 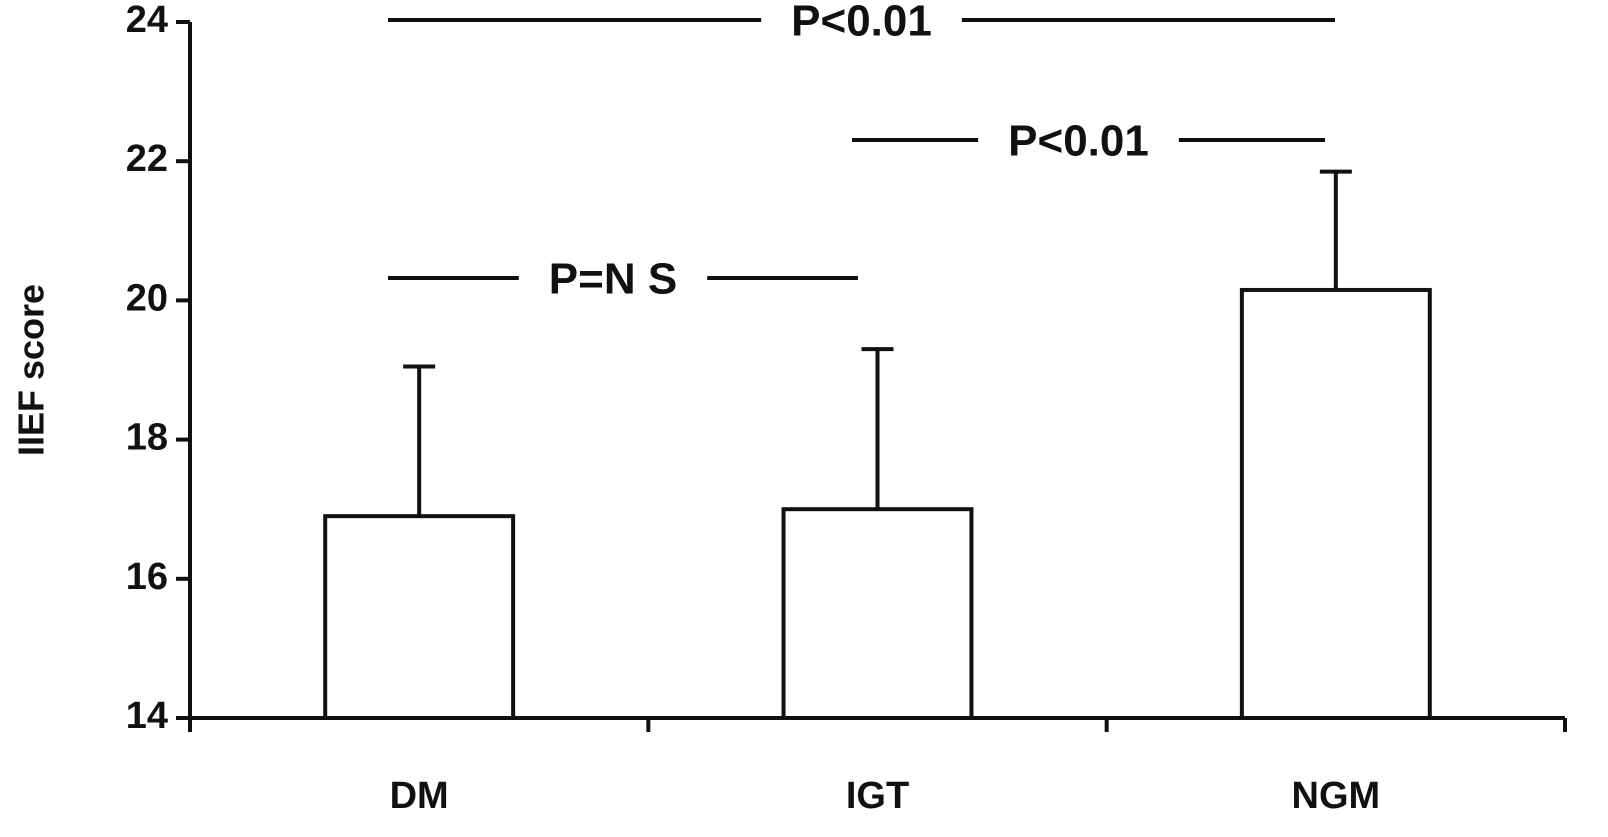 I want to click on y-tick-label: 18, so click(x=147, y=438).